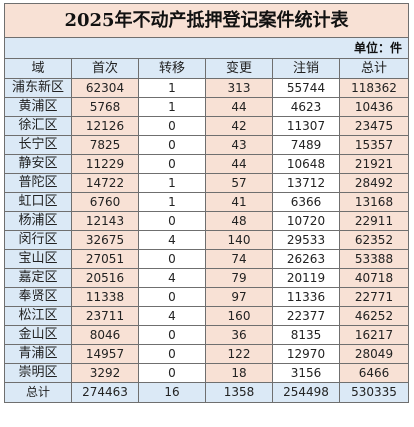 This screenshot has width=414, height=427. What do you see at coordinates (239, 88) in the screenshot?
I see `change-cell: 313` at bounding box center [239, 88].